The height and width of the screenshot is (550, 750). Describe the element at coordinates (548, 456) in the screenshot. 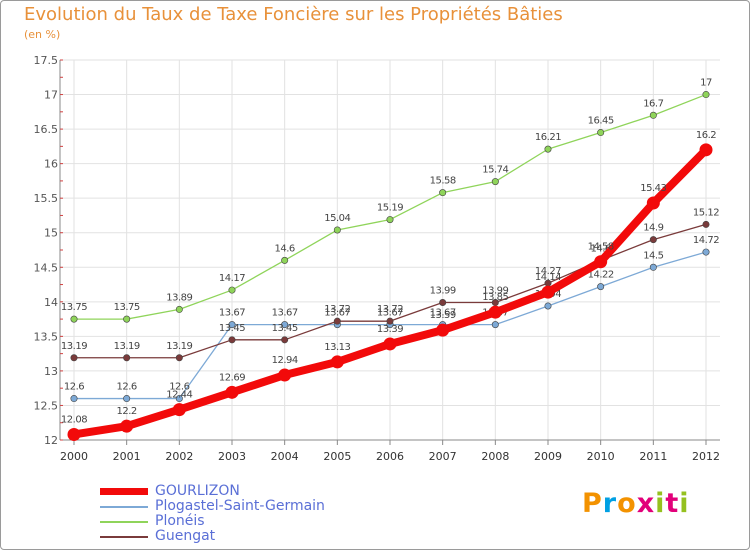

I see `x-tick-label: 2009` at that location.